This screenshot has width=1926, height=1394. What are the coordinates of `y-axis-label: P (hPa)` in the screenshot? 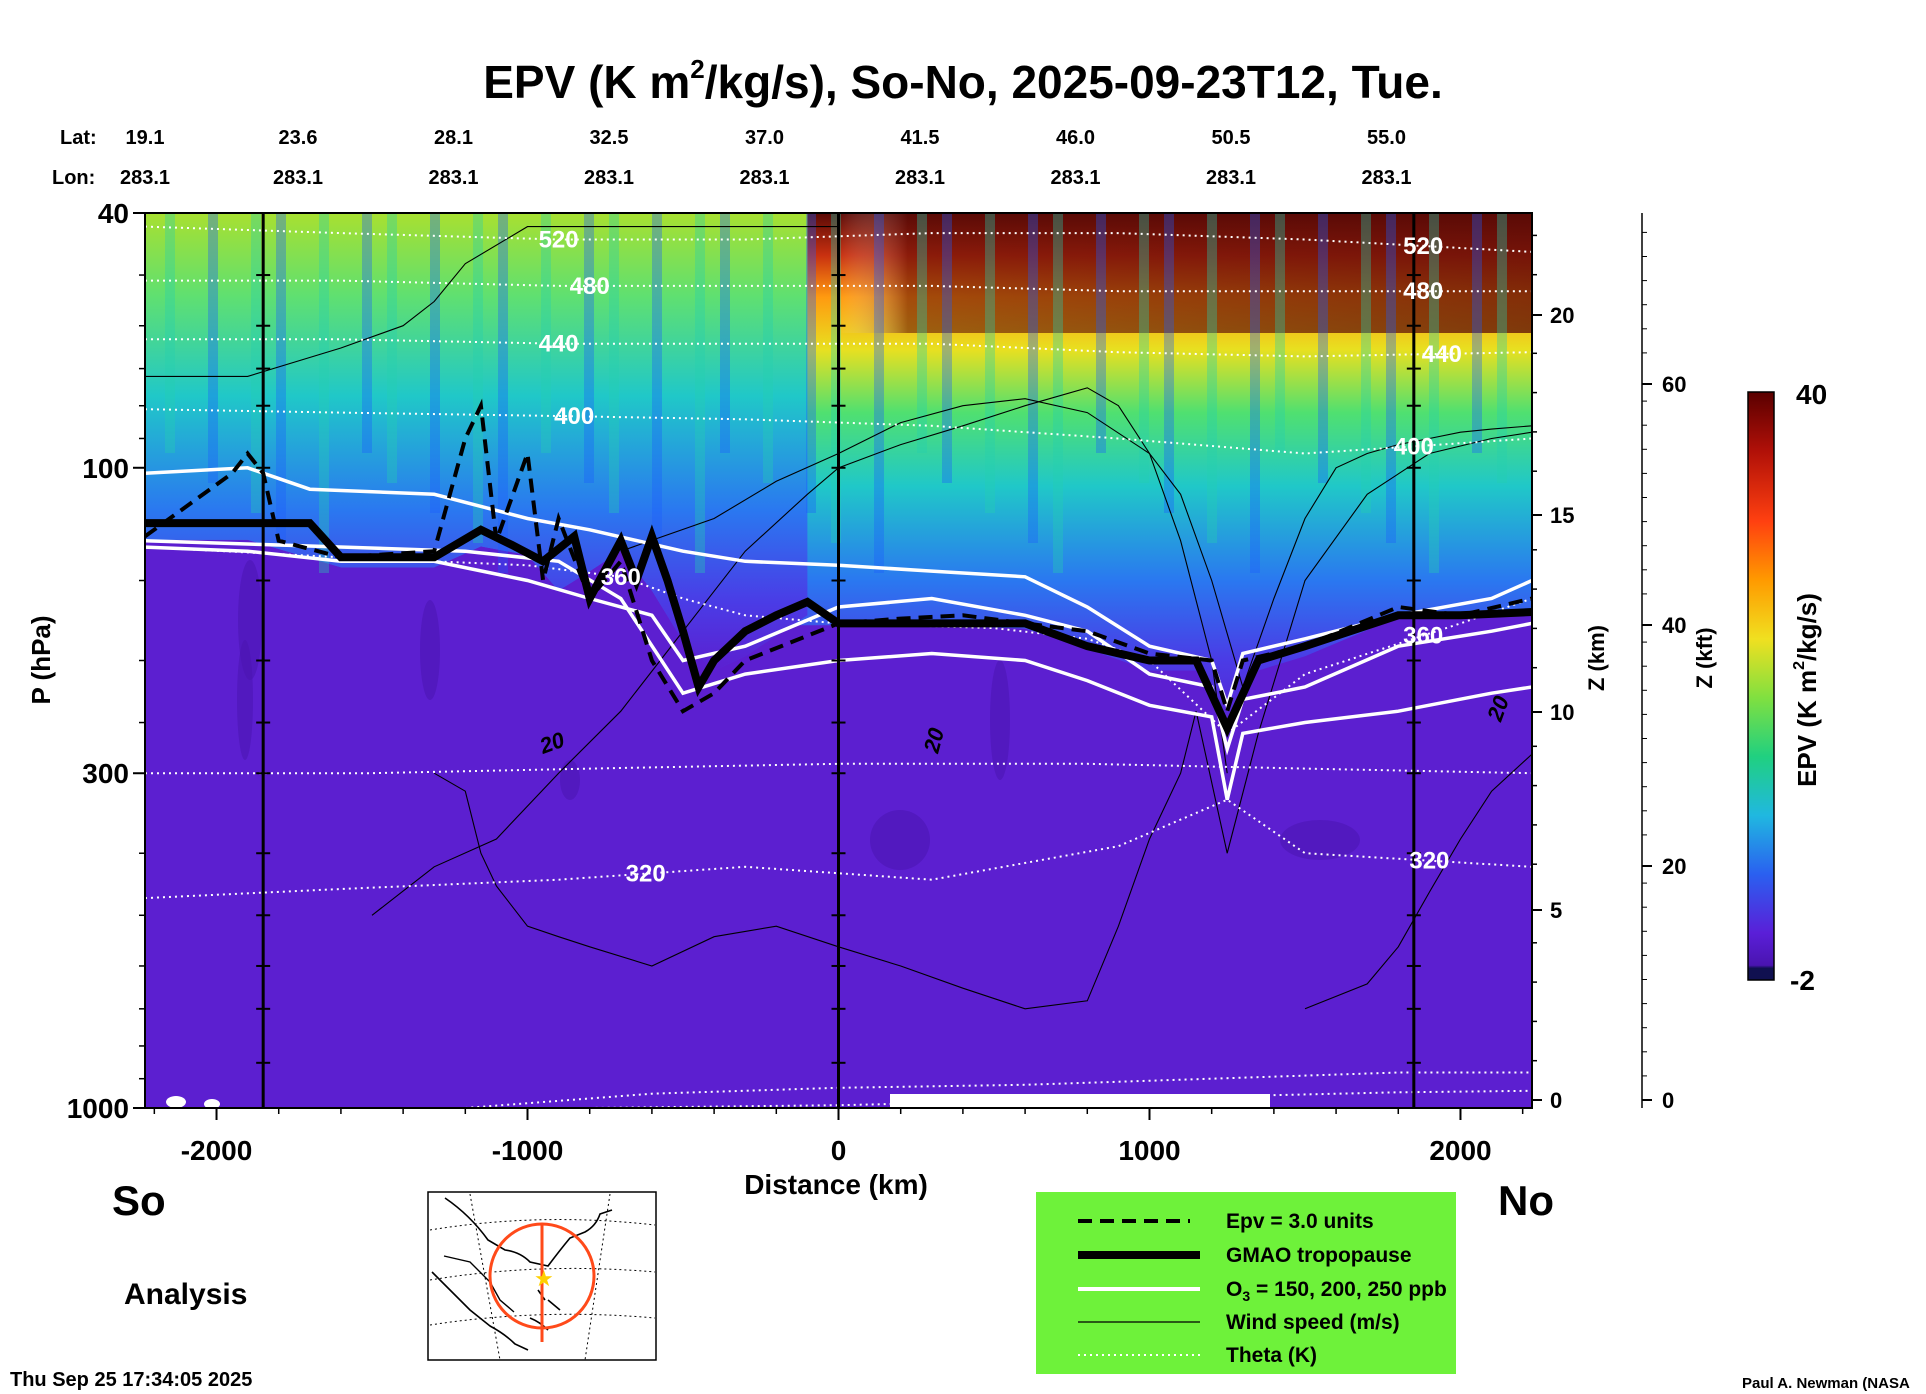 It's located at (41, 659).